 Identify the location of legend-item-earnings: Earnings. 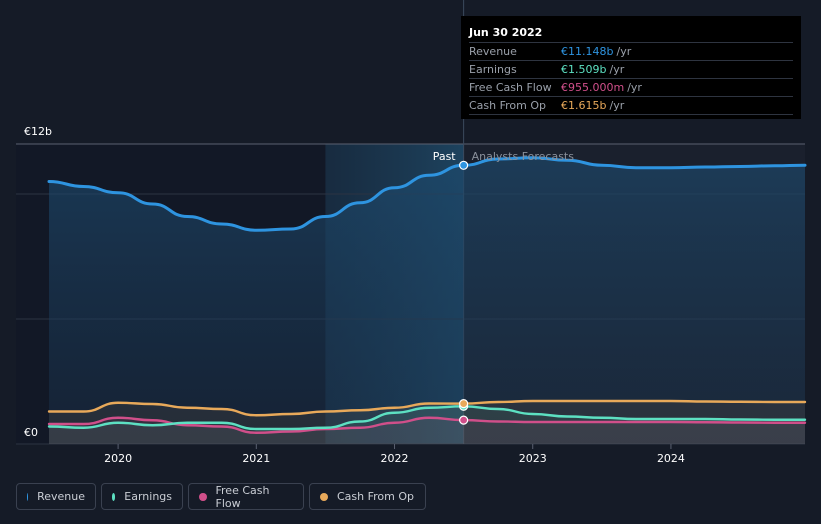
(142, 496).